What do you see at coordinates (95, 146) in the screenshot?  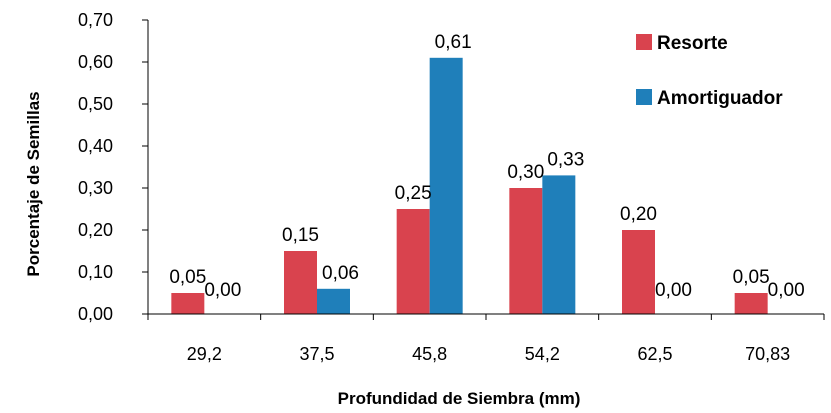 I see `y-tick-label: 0,40` at bounding box center [95, 146].